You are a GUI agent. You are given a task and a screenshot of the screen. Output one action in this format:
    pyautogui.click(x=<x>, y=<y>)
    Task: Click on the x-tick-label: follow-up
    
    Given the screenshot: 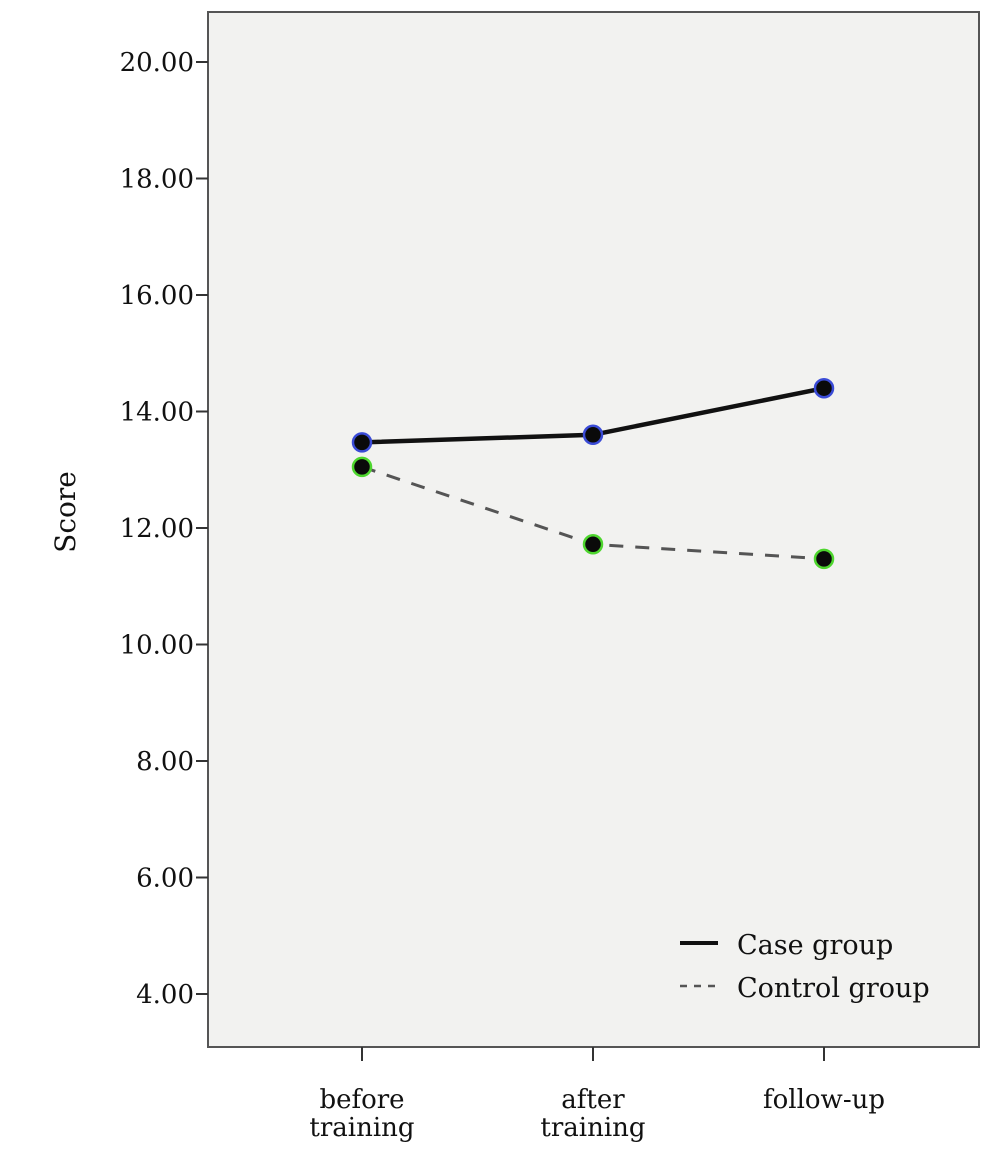 What is the action you would take?
    pyautogui.click(x=824, y=1100)
    